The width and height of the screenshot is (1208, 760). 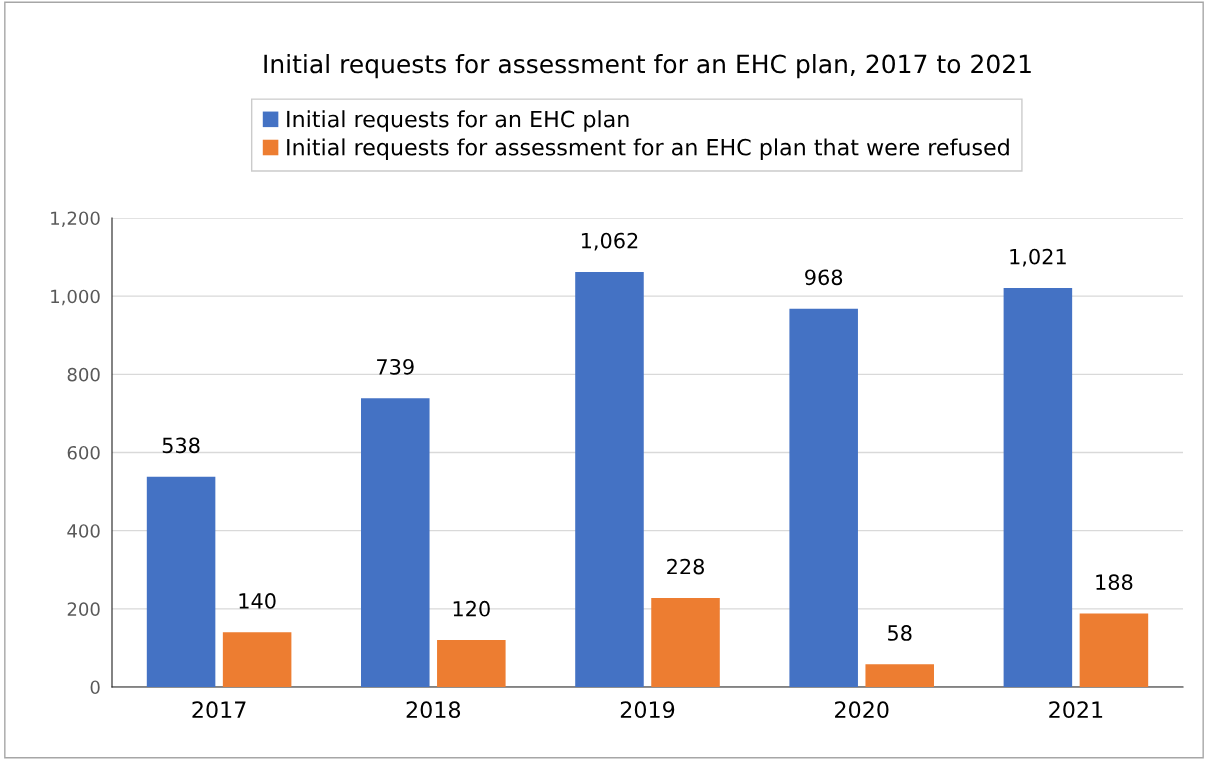 What do you see at coordinates (685, 566) in the screenshot?
I see `data-label: 228` at bounding box center [685, 566].